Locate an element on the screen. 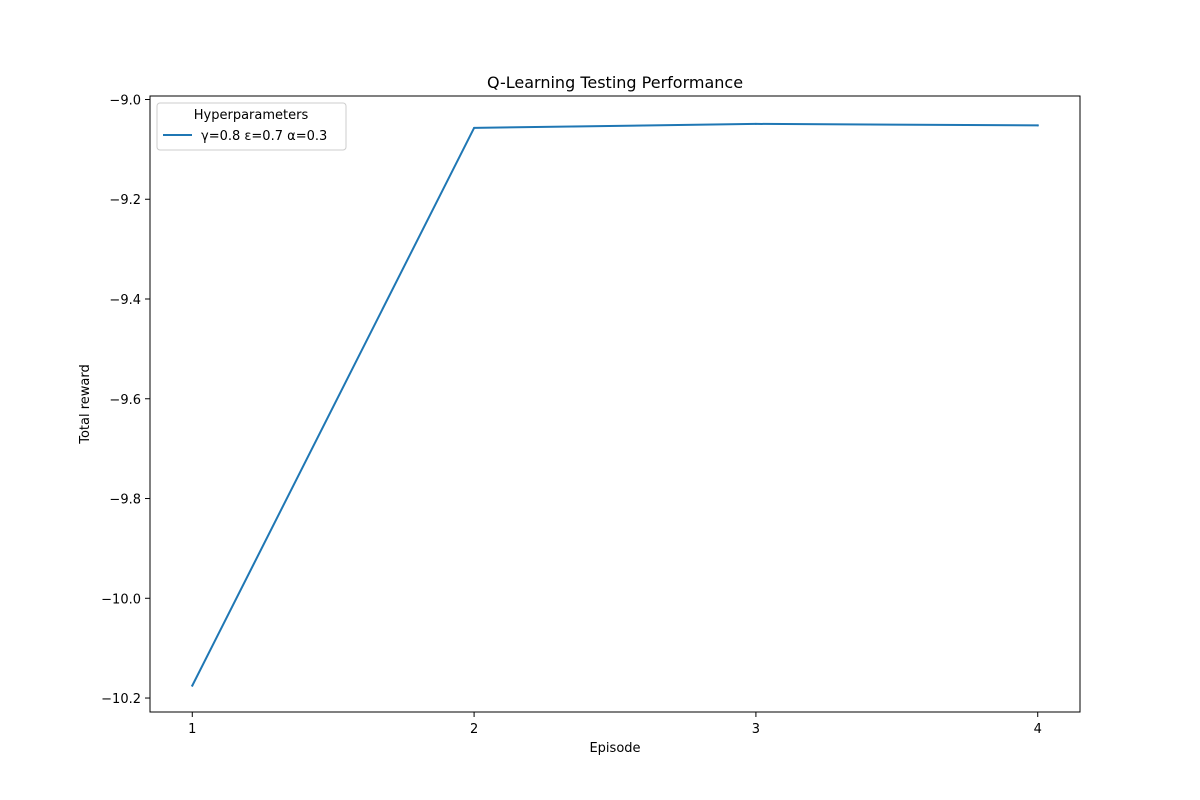 Image resolution: width=1200 pixels, height=800 pixels. y-tick-label: −9.4 is located at coordinates (125, 300).